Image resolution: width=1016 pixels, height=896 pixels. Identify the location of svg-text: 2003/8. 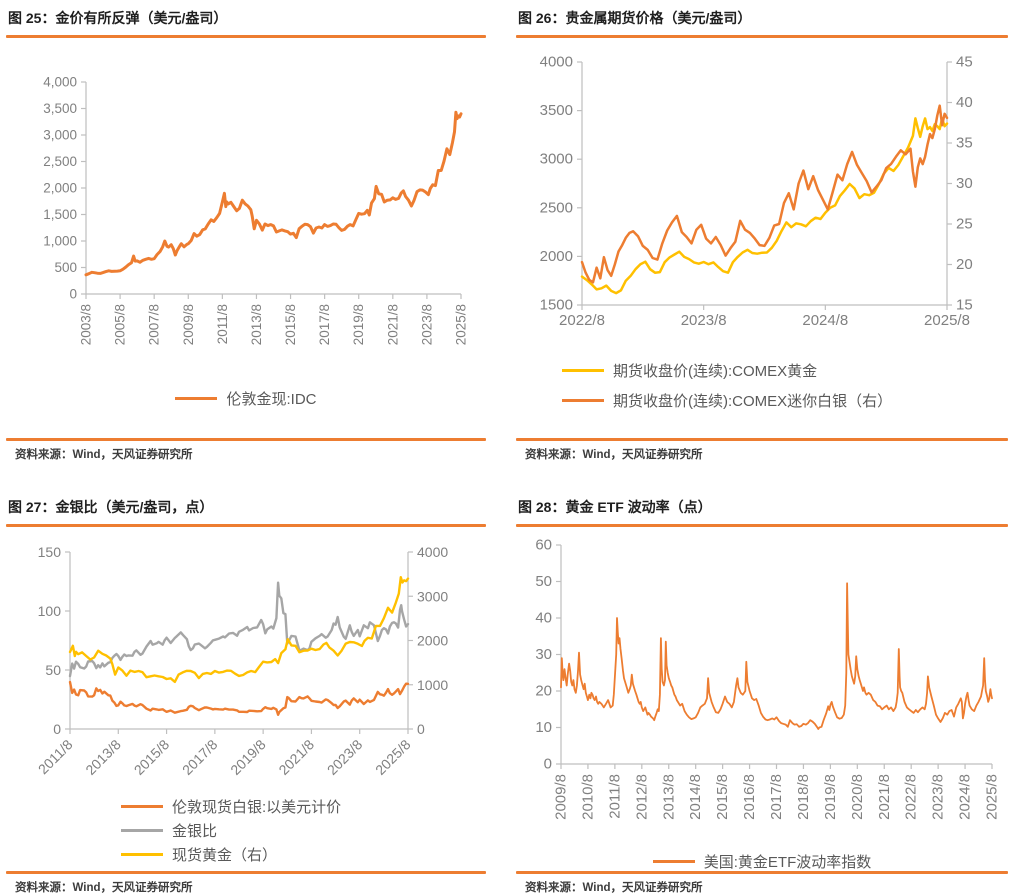
(86, 324).